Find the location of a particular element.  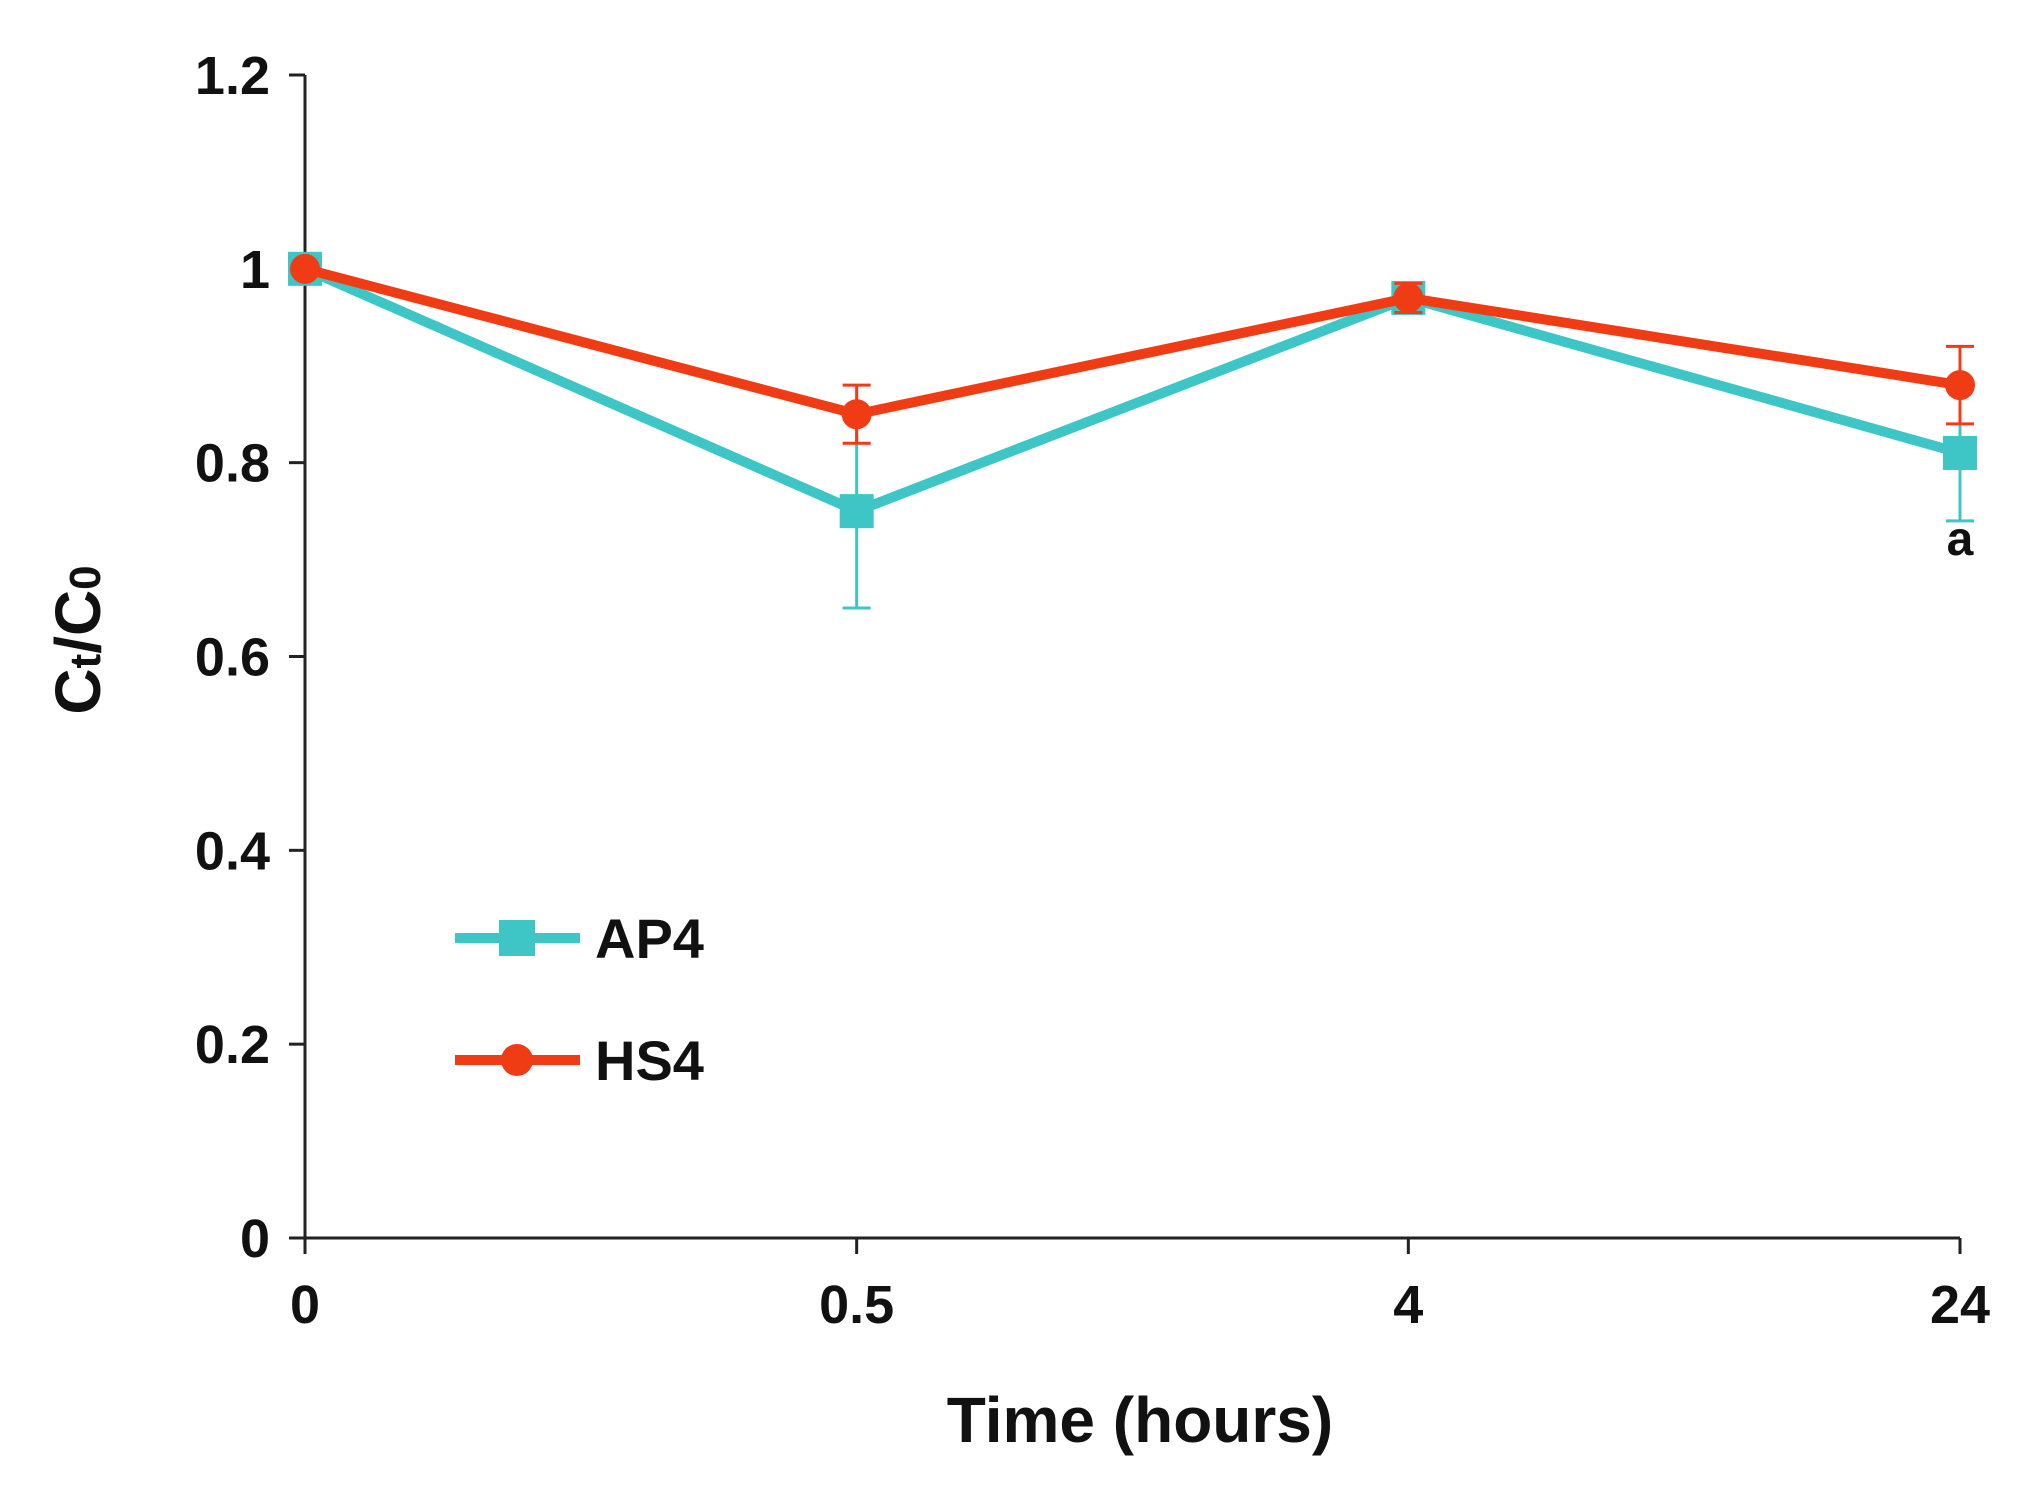

y-axis-title: Ct/C0 is located at coordinates (78, 639).